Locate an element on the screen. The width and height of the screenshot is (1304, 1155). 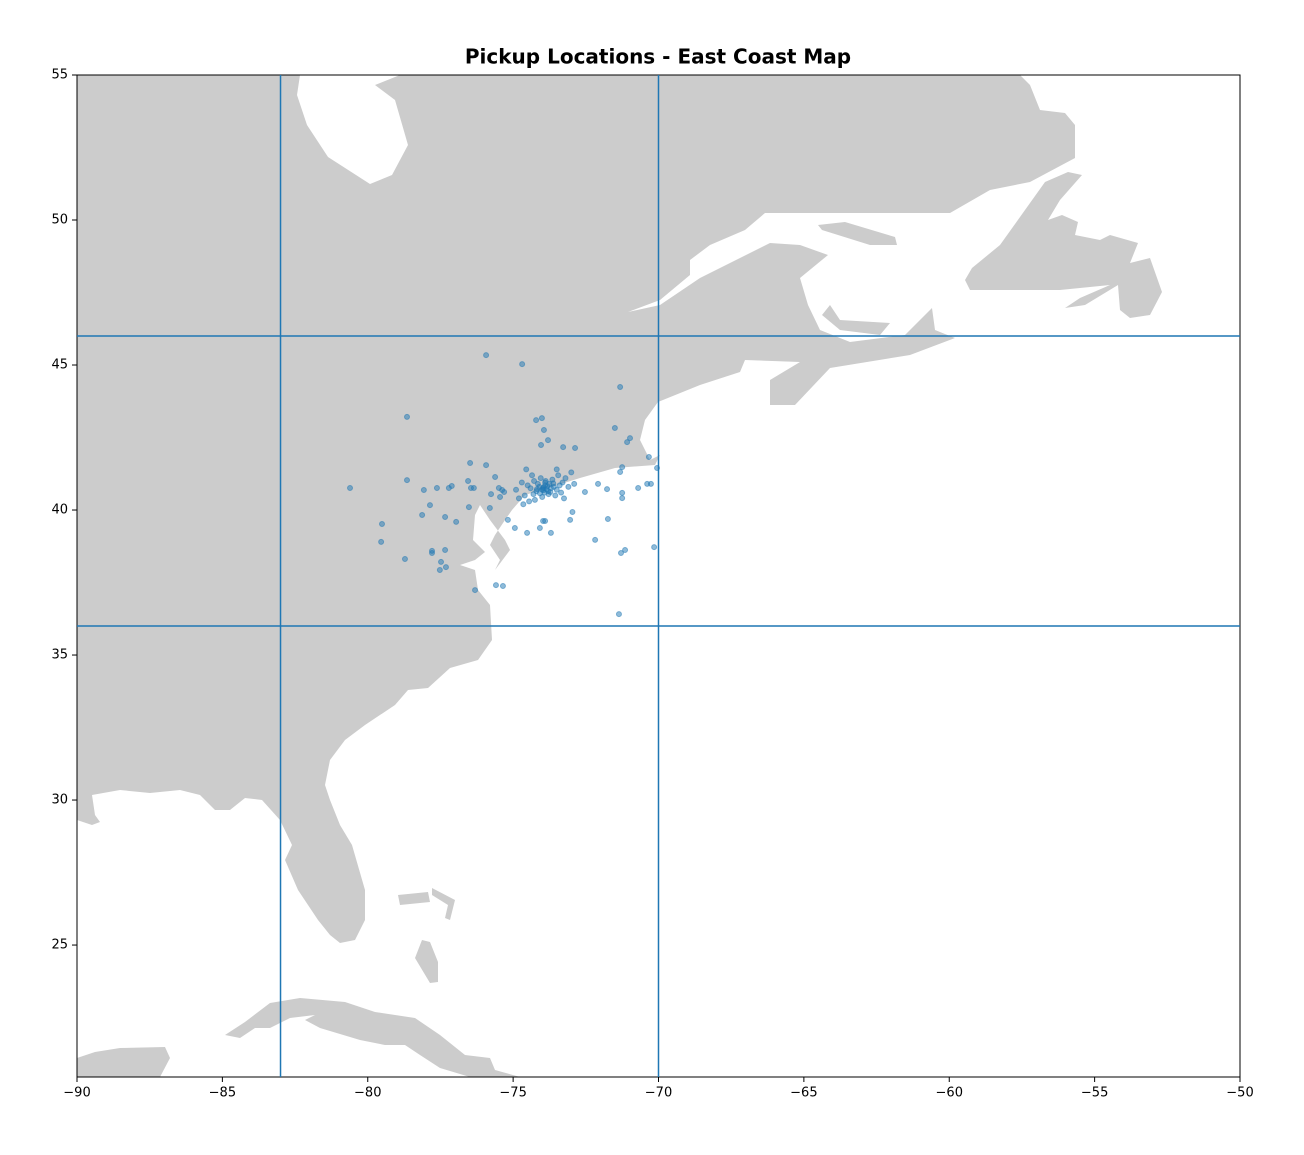
y-tick-label: 25 is located at coordinates (59, 945).